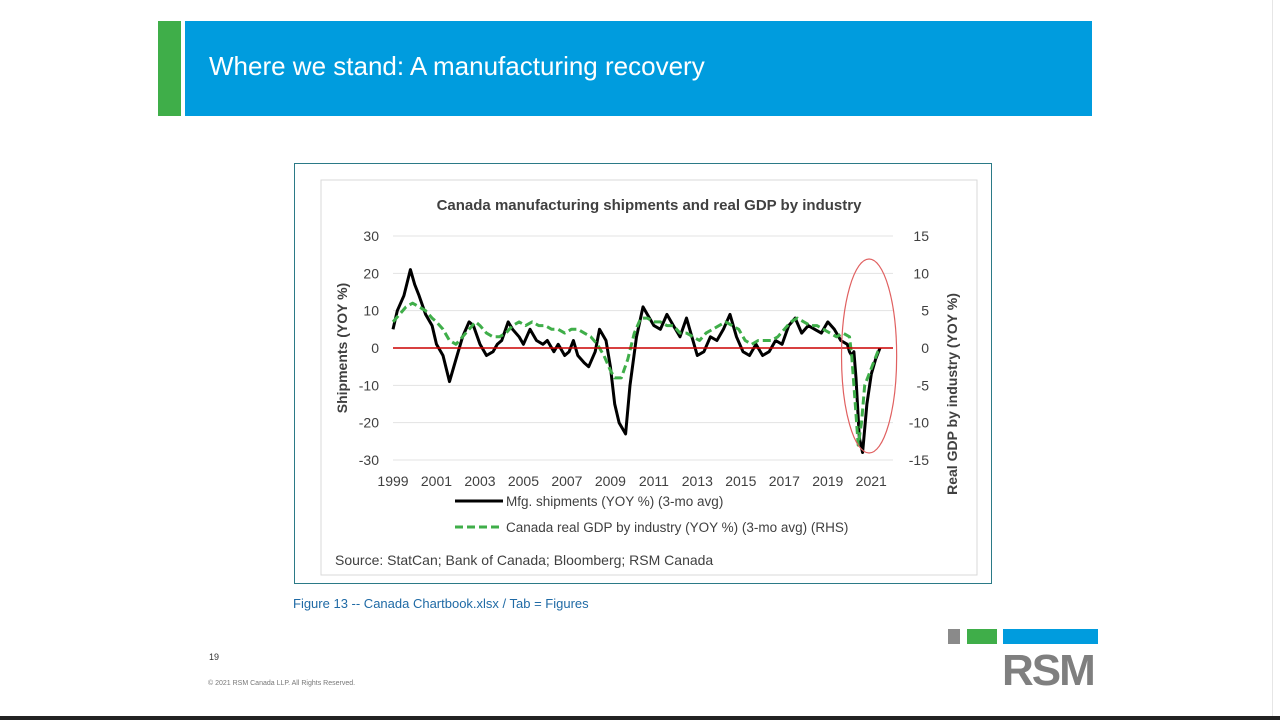 The width and height of the screenshot is (1280, 720). I want to click on right-axis-ticks: 15 10 5 0 -5 -10 -15, so click(919, 348).